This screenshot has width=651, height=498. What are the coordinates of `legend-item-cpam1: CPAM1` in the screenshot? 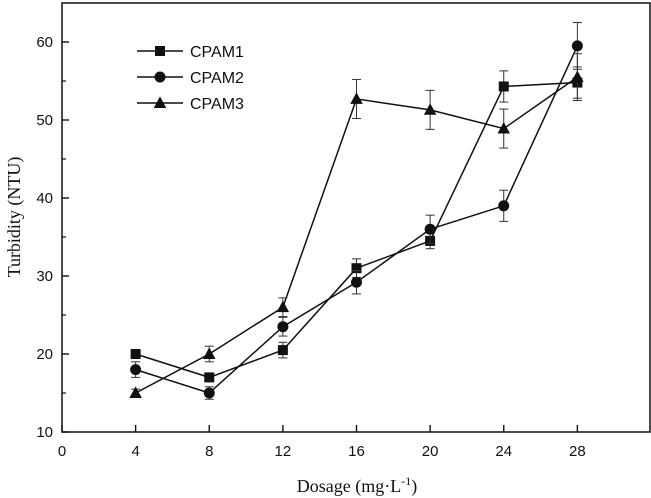 It's located at (190, 52).